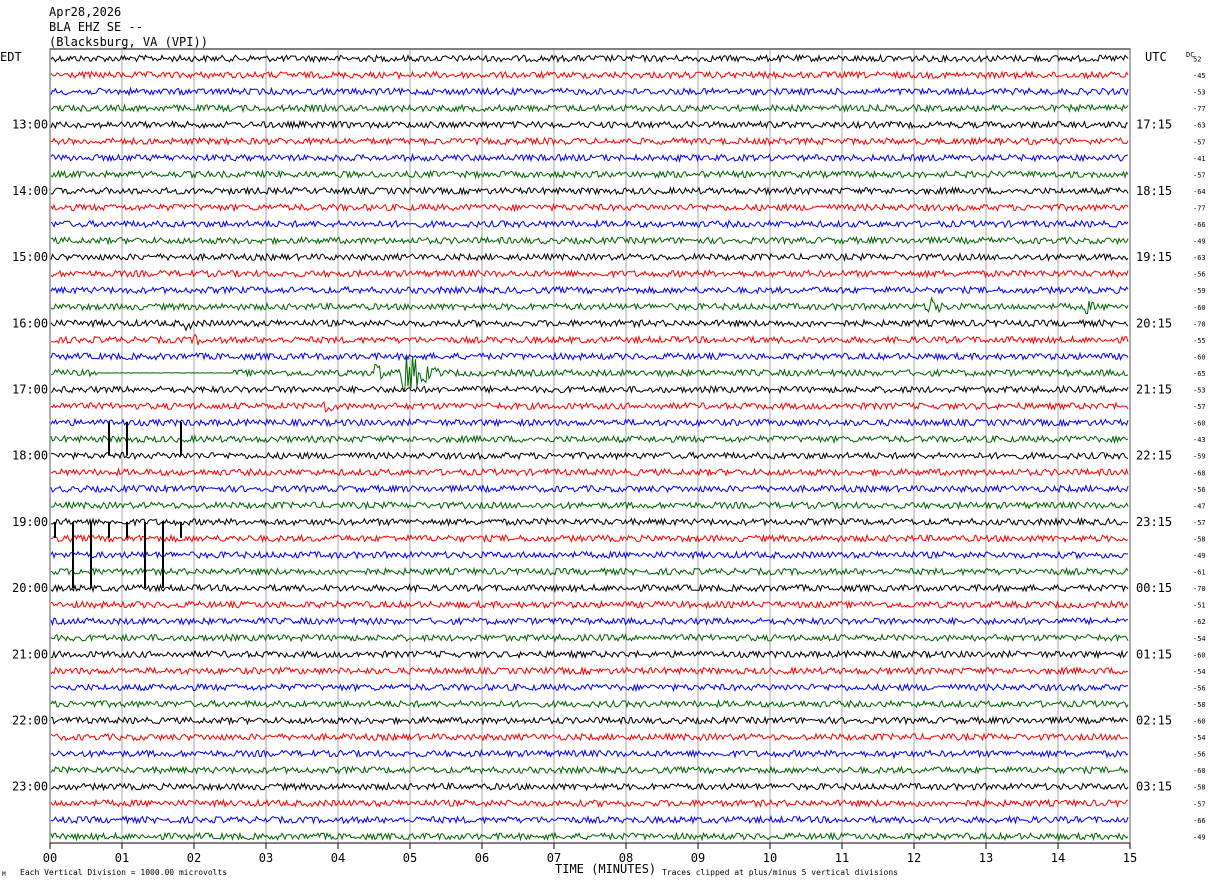 The height and width of the screenshot is (886, 1210). What do you see at coordinates (1154, 456) in the screenshot?
I see `right-hour-label: 22:15` at bounding box center [1154, 456].